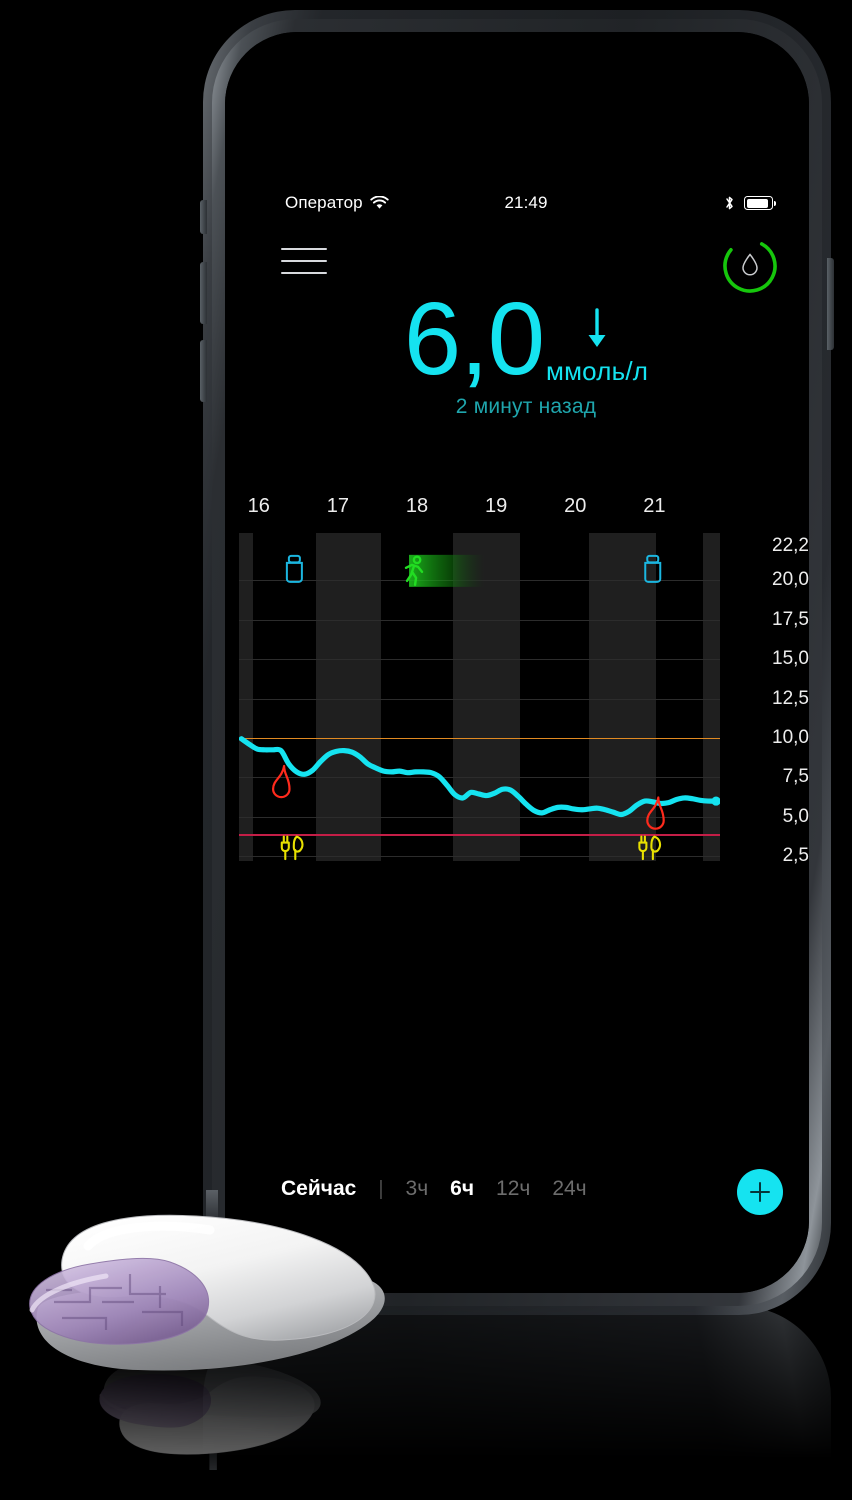  What do you see at coordinates (203, 371) in the screenshot?
I see `volume-down-button` at bounding box center [203, 371].